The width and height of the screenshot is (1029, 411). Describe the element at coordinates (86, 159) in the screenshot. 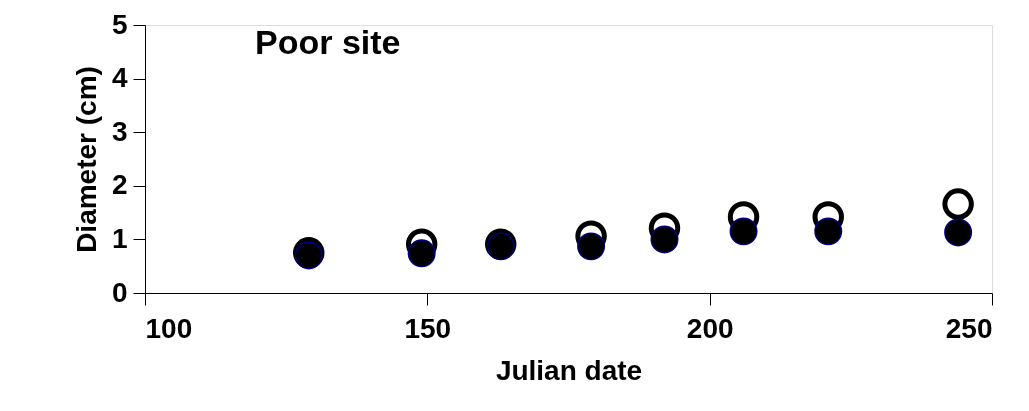

I see `y-axis-title: Diameter (cm)` at that location.